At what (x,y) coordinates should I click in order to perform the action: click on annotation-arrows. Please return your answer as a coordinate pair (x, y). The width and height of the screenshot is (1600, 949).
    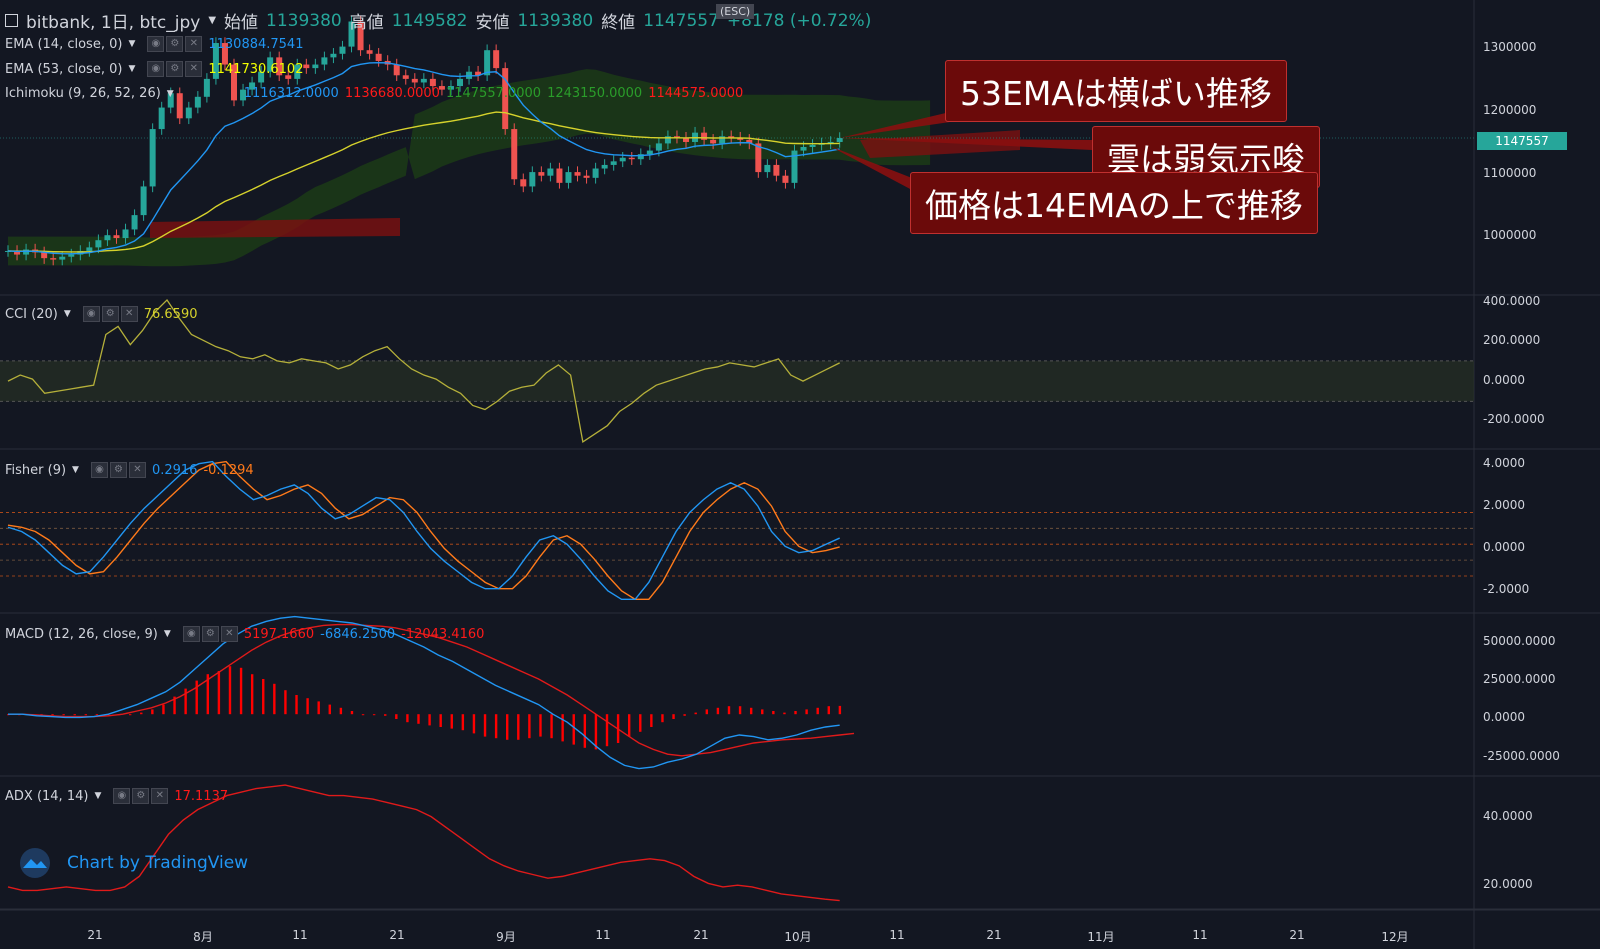
    Looking at the image, I should click on (960, 151).